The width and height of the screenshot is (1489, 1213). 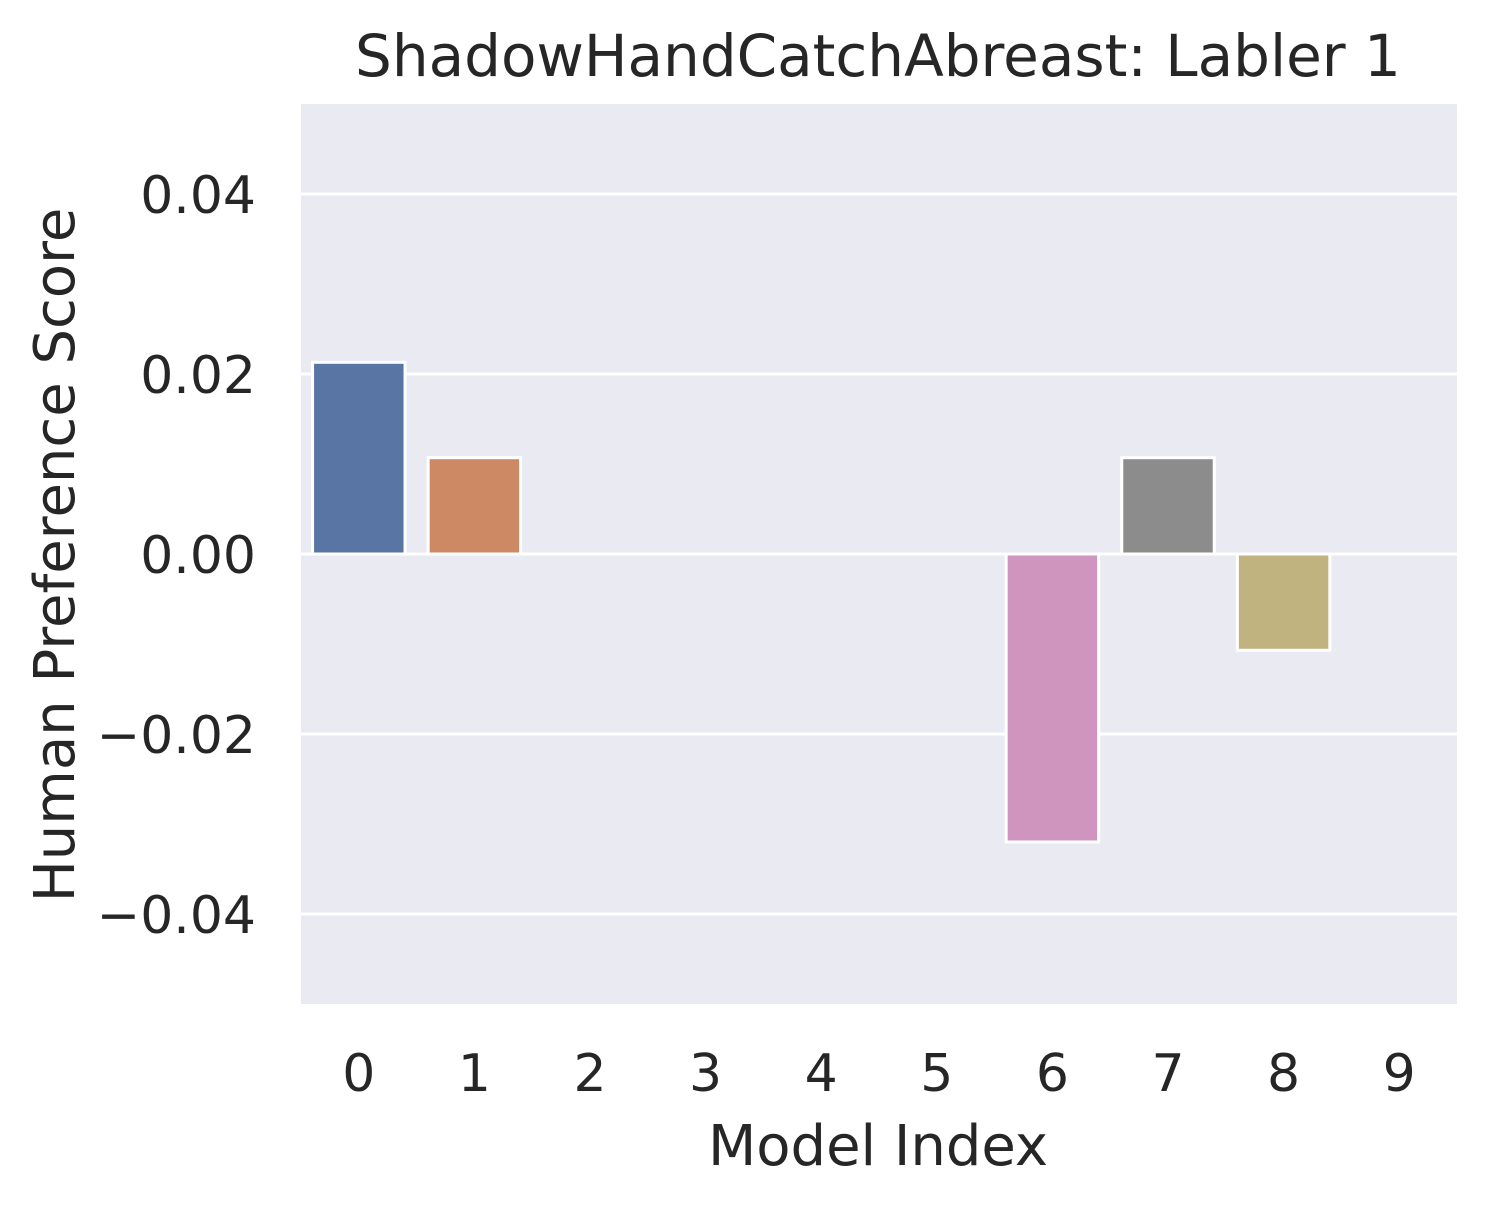 What do you see at coordinates (1399, 1074) in the screenshot?
I see `x-tick-label: 9` at bounding box center [1399, 1074].